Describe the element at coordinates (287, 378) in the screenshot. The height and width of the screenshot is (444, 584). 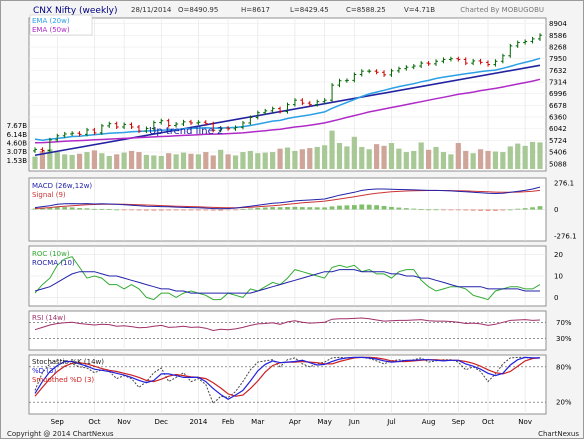
I see `stochastic-d-line` at that location.